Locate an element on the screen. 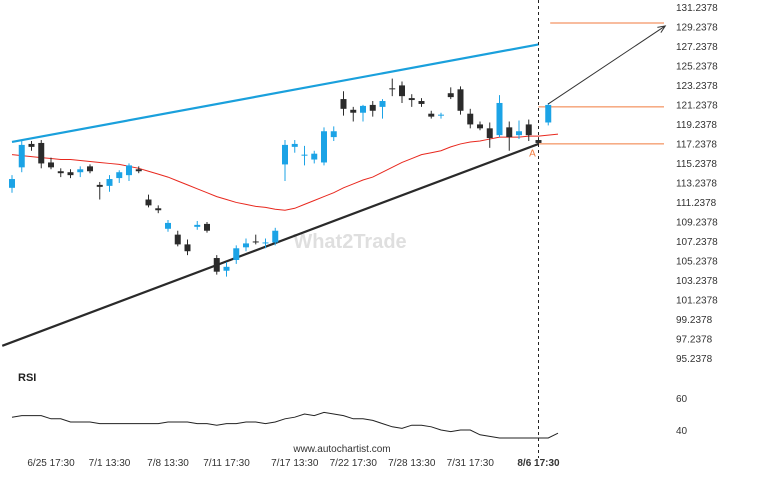 This screenshot has width=760, height=480. rsi-line is located at coordinates (285, 425).